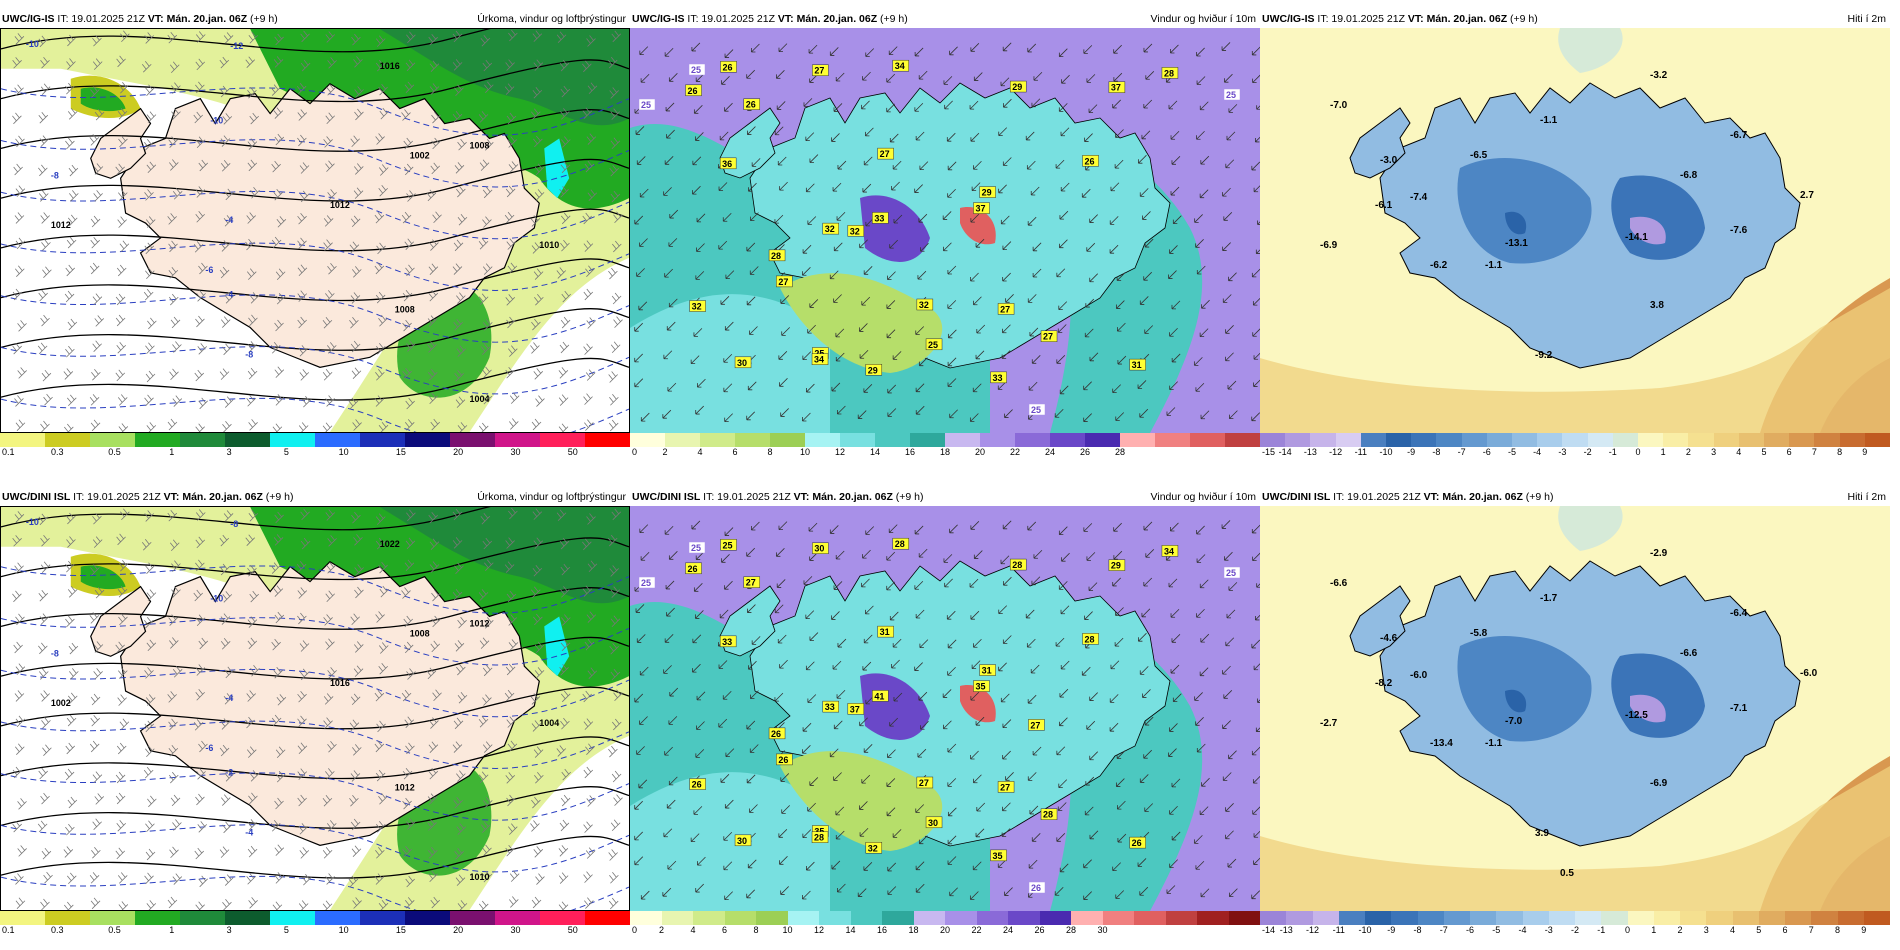 This screenshot has width=1900, height=950. I want to click on gust-label: 31, so click(1137, 365).